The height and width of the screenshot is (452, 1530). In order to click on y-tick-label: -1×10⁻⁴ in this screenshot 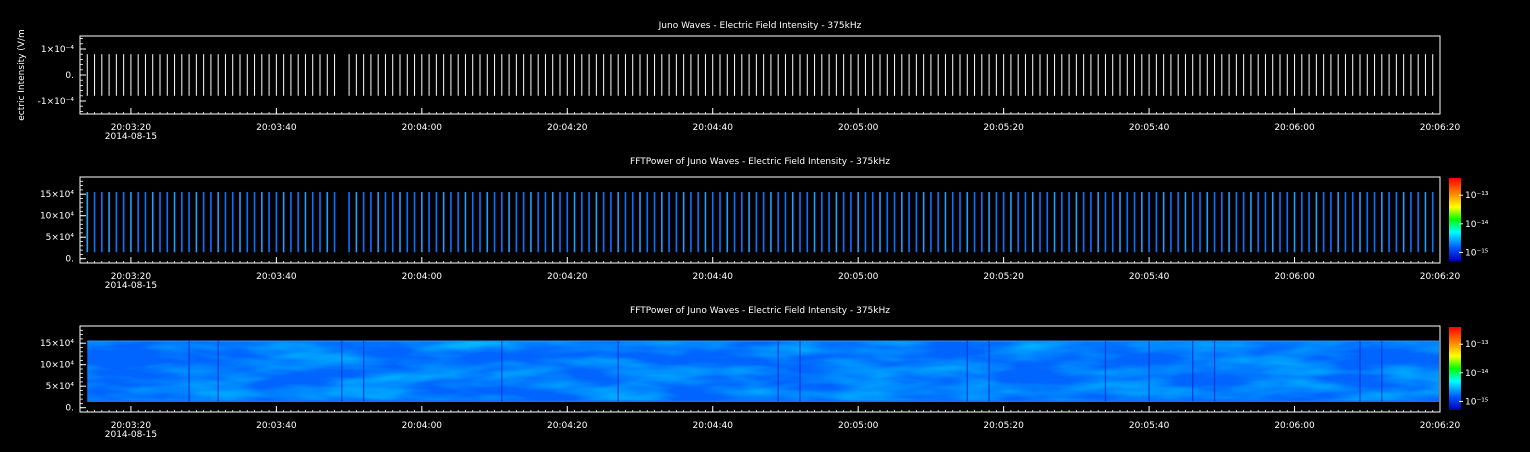, I will do `click(56, 102)`.